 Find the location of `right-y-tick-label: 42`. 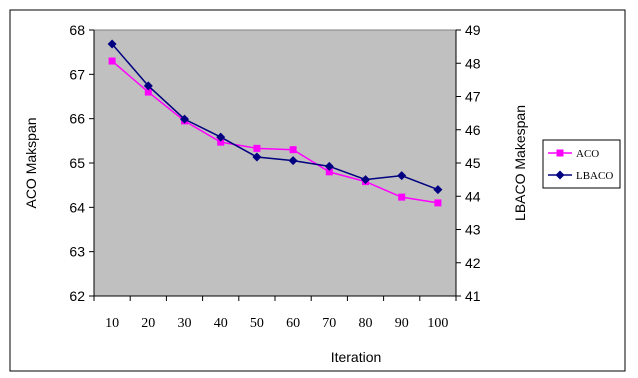

right-y-tick-label: 42 is located at coordinates (473, 263).